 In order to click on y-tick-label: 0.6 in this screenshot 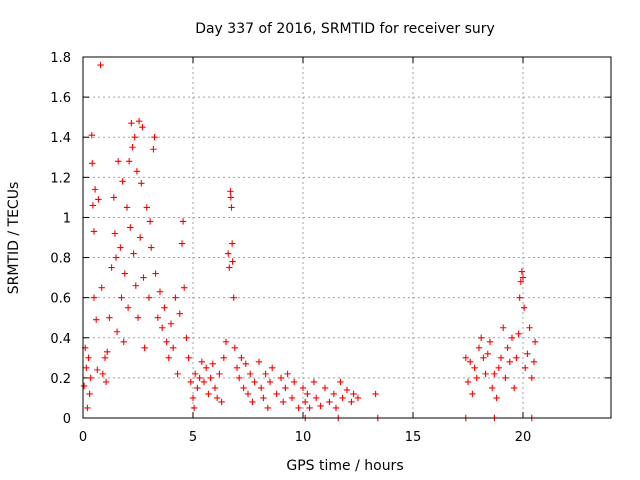, I will do `click(60, 299)`.